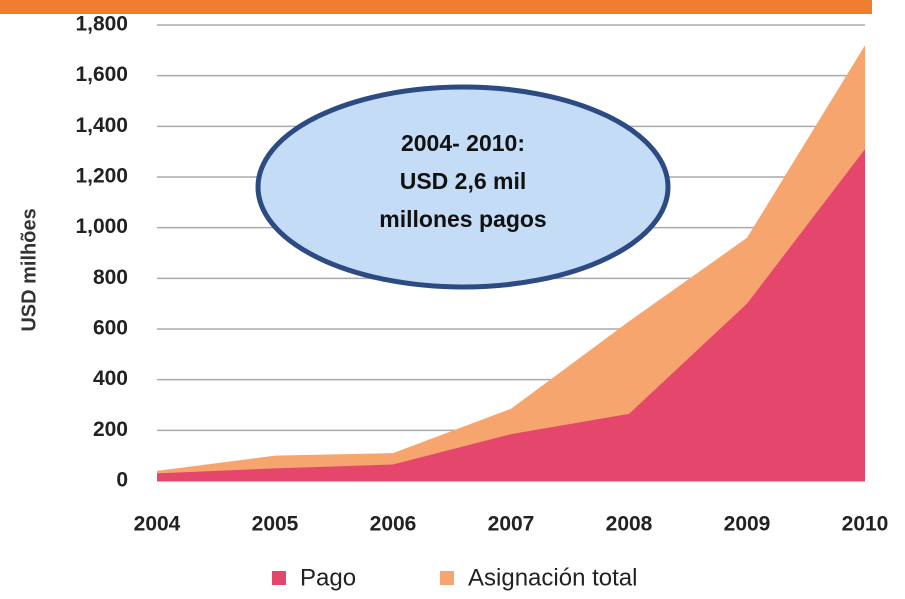 The width and height of the screenshot is (905, 599). I want to click on y-tick-label: 1,200, so click(101, 176).